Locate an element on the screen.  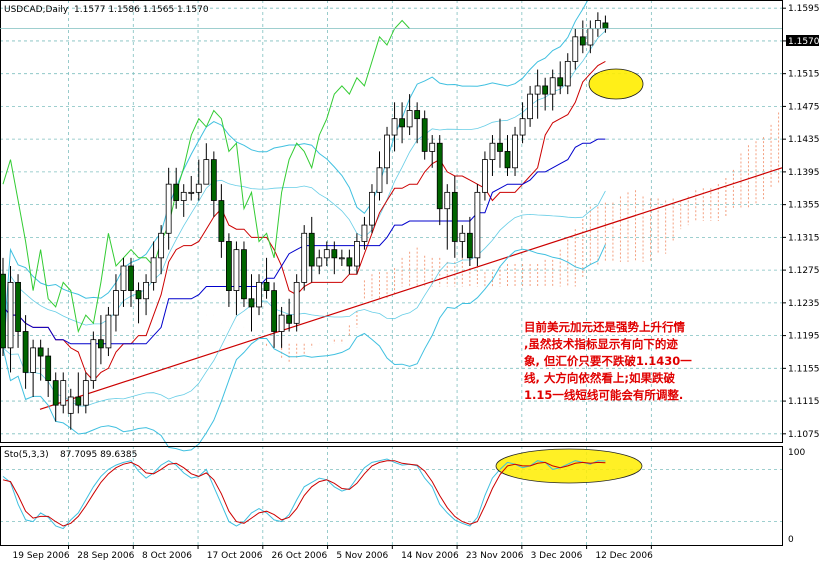
price-tick-label-9: 1.1235 is located at coordinates (804, 304).